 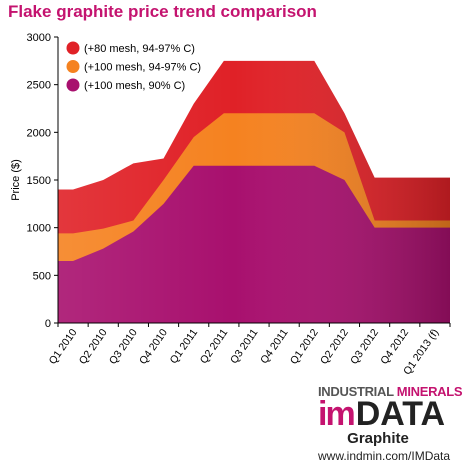 What do you see at coordinates (184, 346) in the screenshot?
I see `x-tick-label: Q1 2011` at bounding box center [184, 346].